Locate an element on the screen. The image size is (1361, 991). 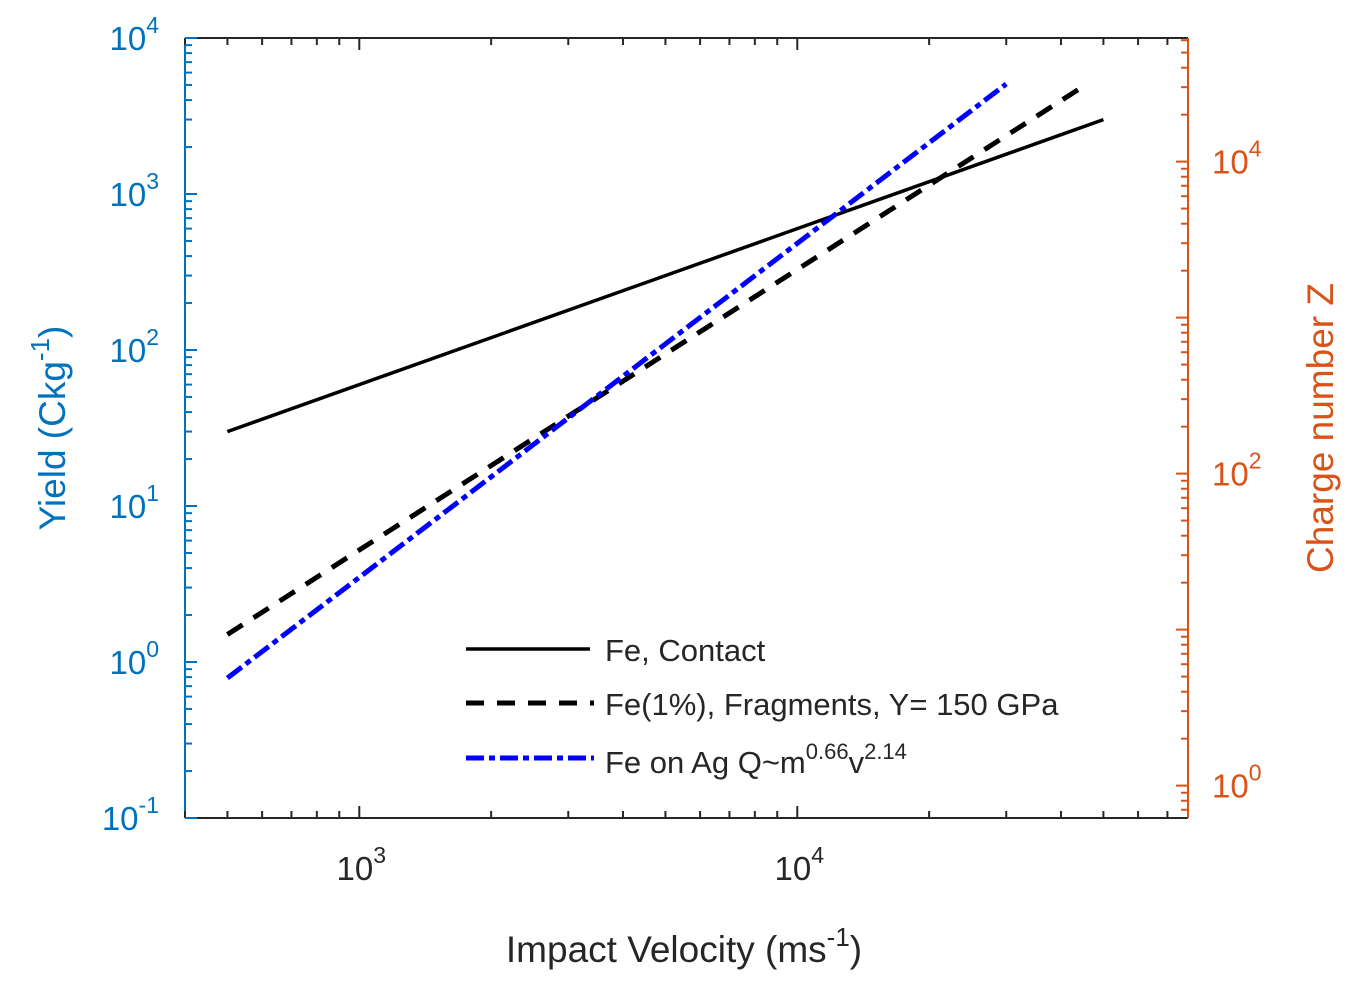
y-right-tick-label: 10² is located at coordinates (1237, 470).